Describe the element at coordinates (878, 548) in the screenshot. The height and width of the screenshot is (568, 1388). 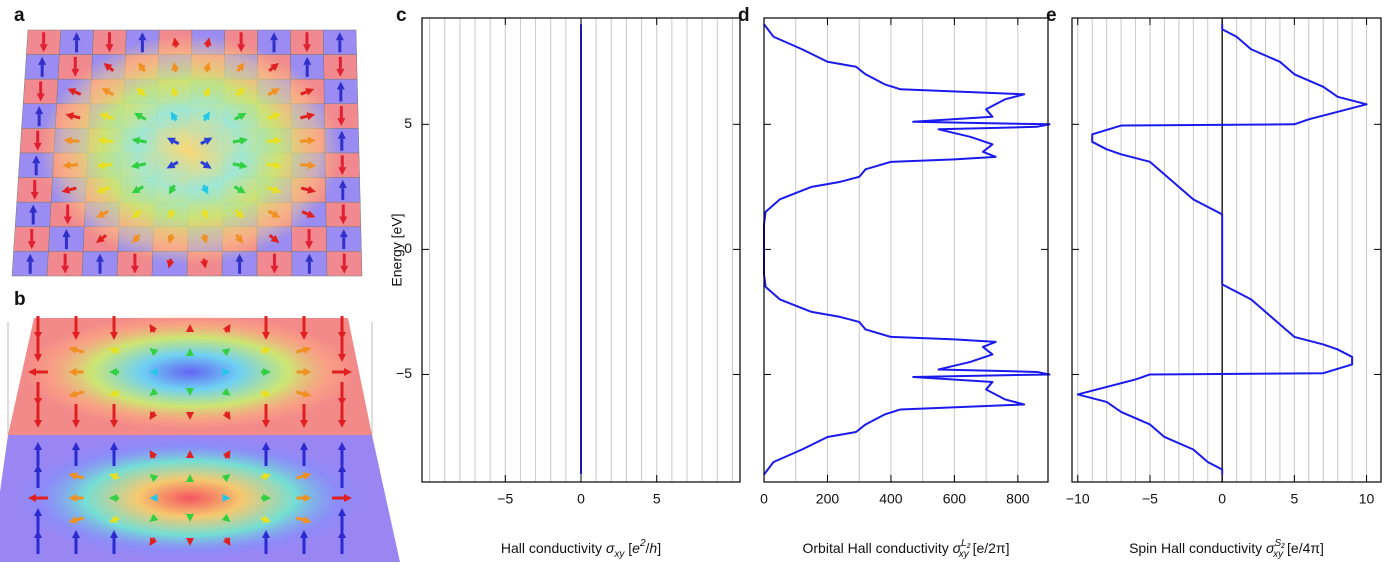
I see `x-axis-label-part: Orbital Hall conductivity` at that location.